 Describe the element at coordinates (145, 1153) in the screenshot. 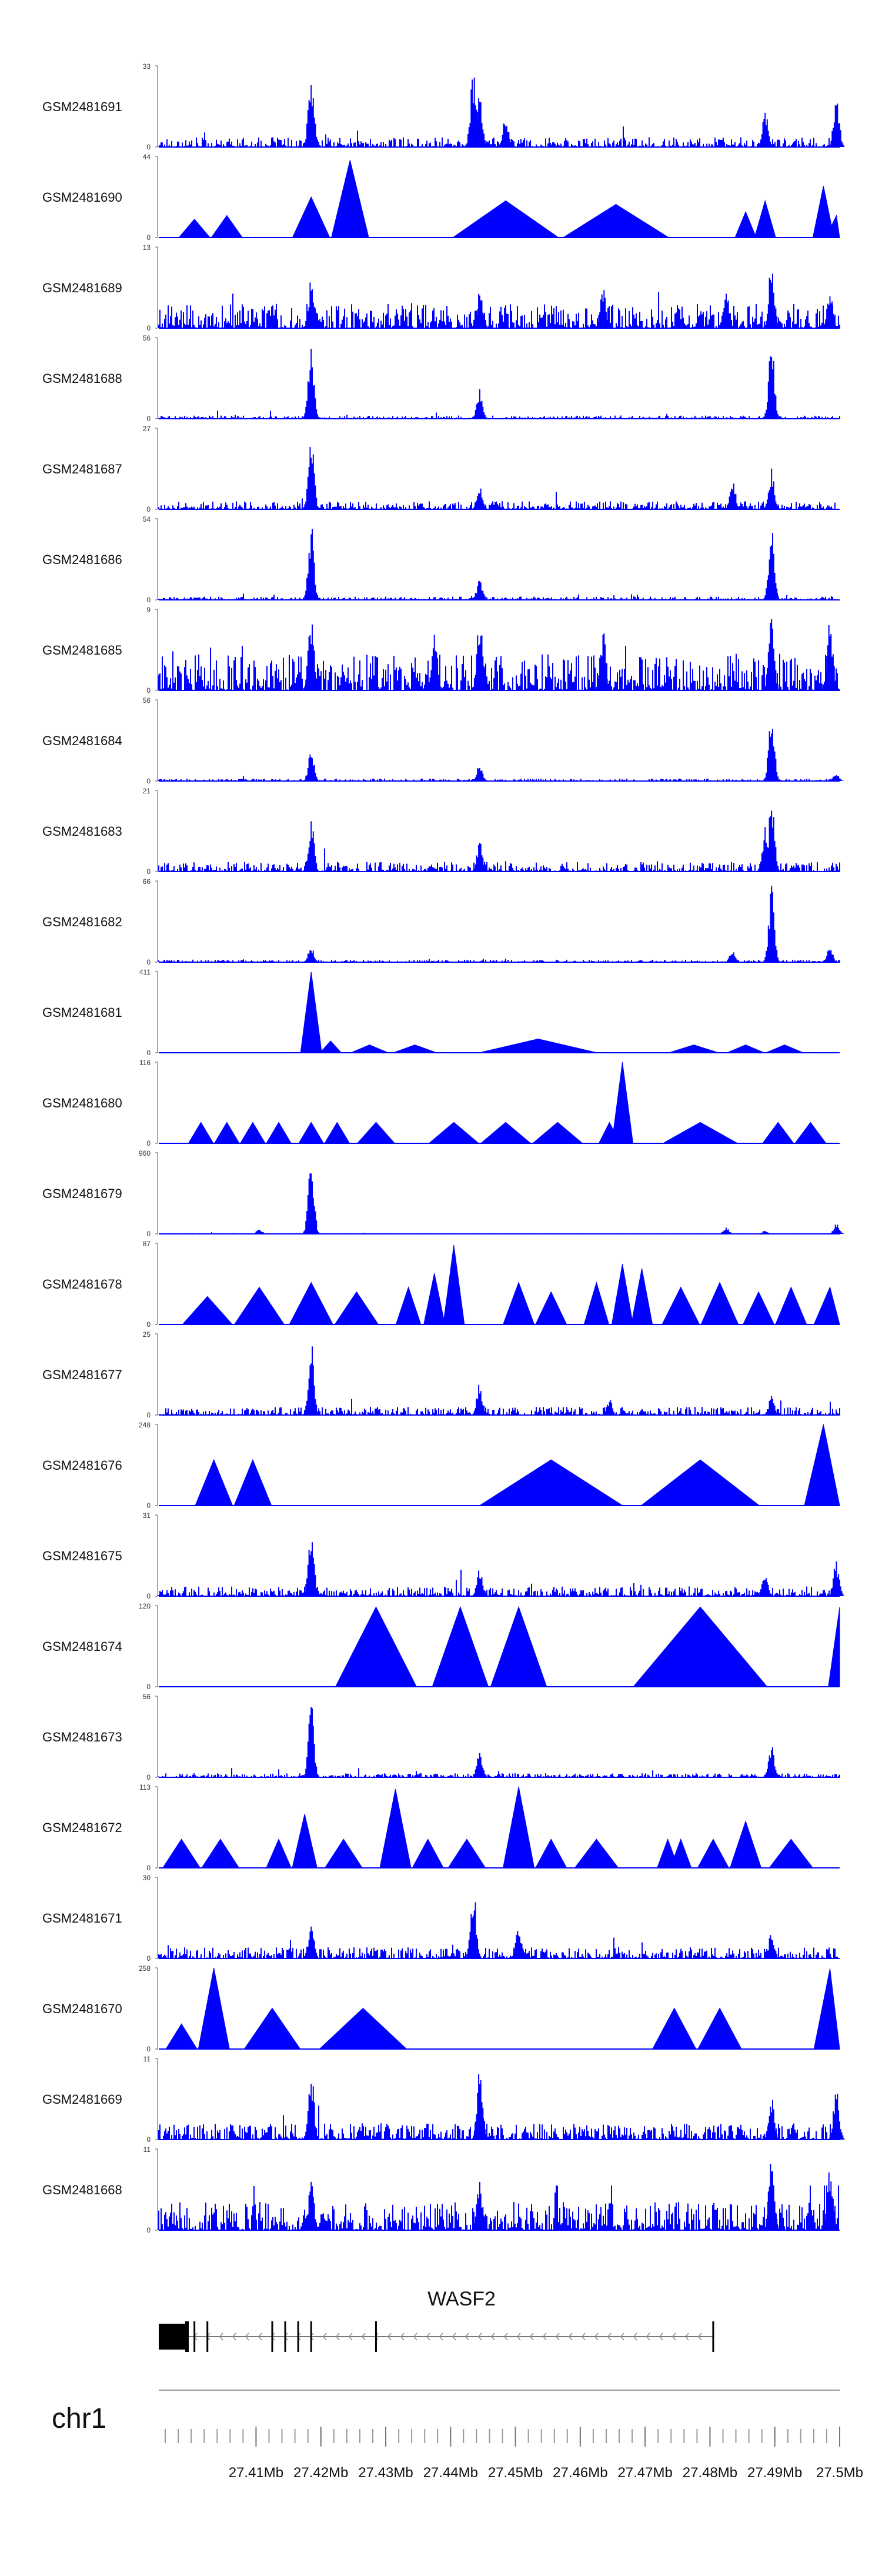

I see `y-max-label: 960` at that location.